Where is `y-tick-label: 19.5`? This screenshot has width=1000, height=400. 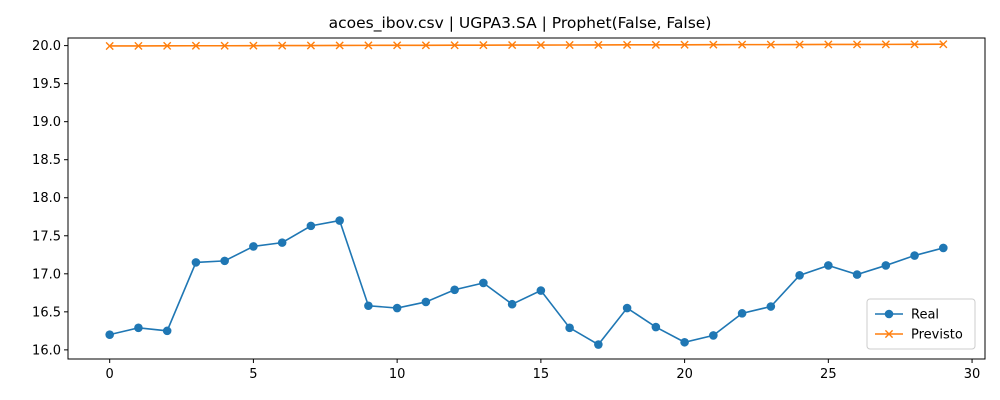
y-tick-label: 19.5 is located at coordinates (46, 84).